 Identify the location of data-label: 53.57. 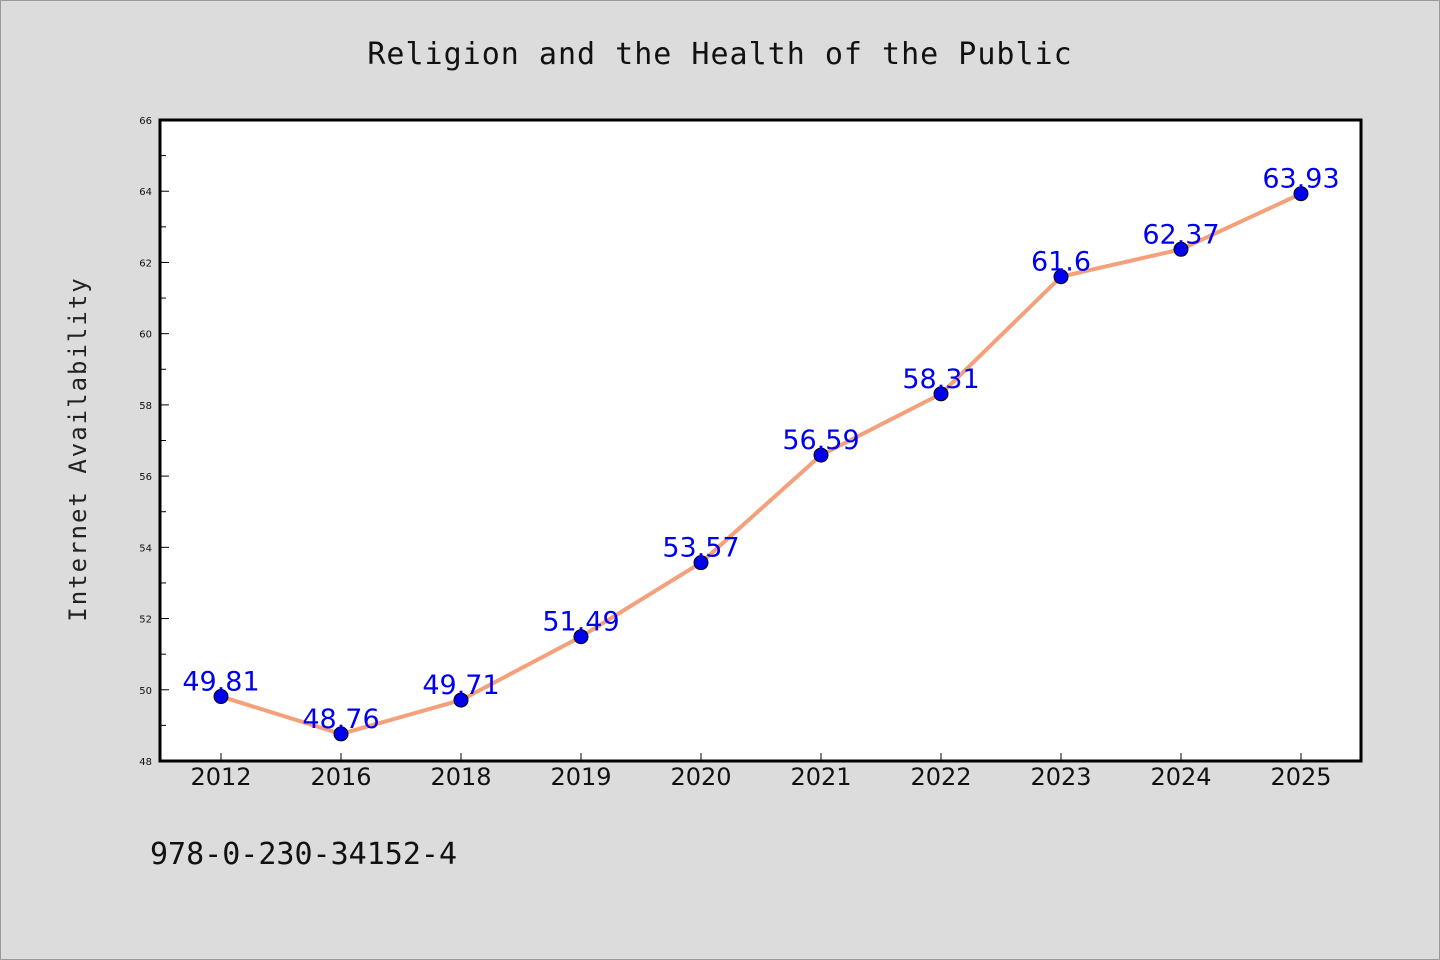
(700, 548).